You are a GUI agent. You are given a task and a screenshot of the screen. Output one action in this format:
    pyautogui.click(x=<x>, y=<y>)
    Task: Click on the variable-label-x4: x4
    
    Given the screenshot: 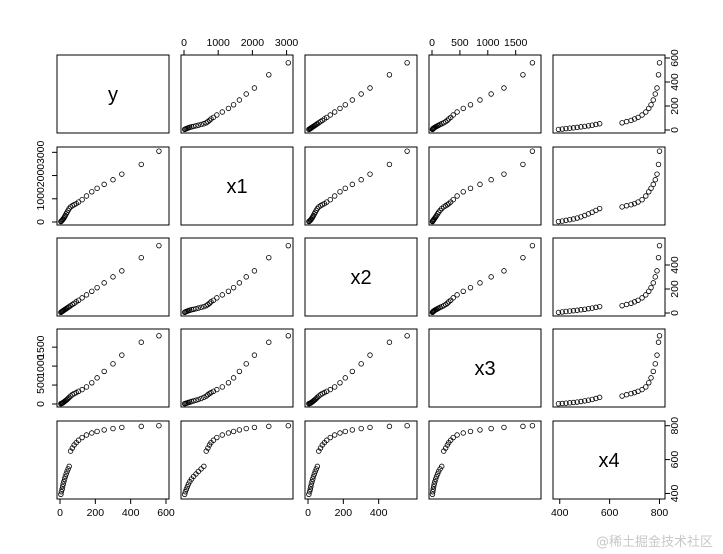 What is the action you would take?
    pyautogui.click(x=608, y=461)
    